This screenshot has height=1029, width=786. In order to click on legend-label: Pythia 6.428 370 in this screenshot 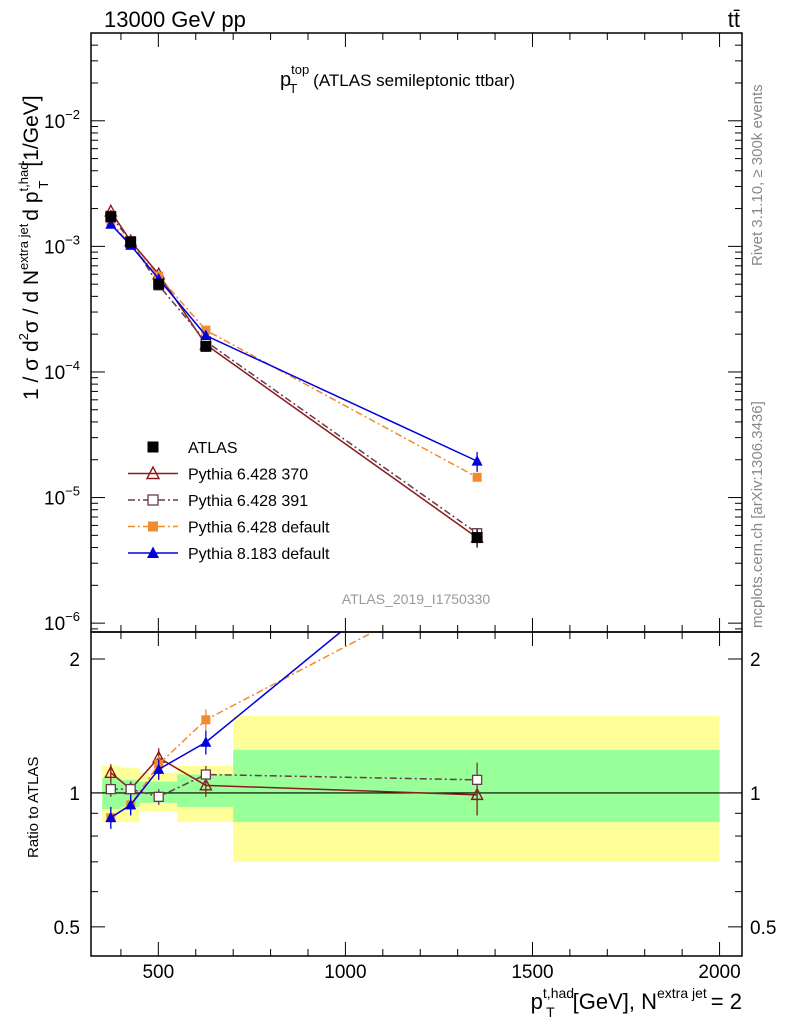, I will do `click(248, 475)`.